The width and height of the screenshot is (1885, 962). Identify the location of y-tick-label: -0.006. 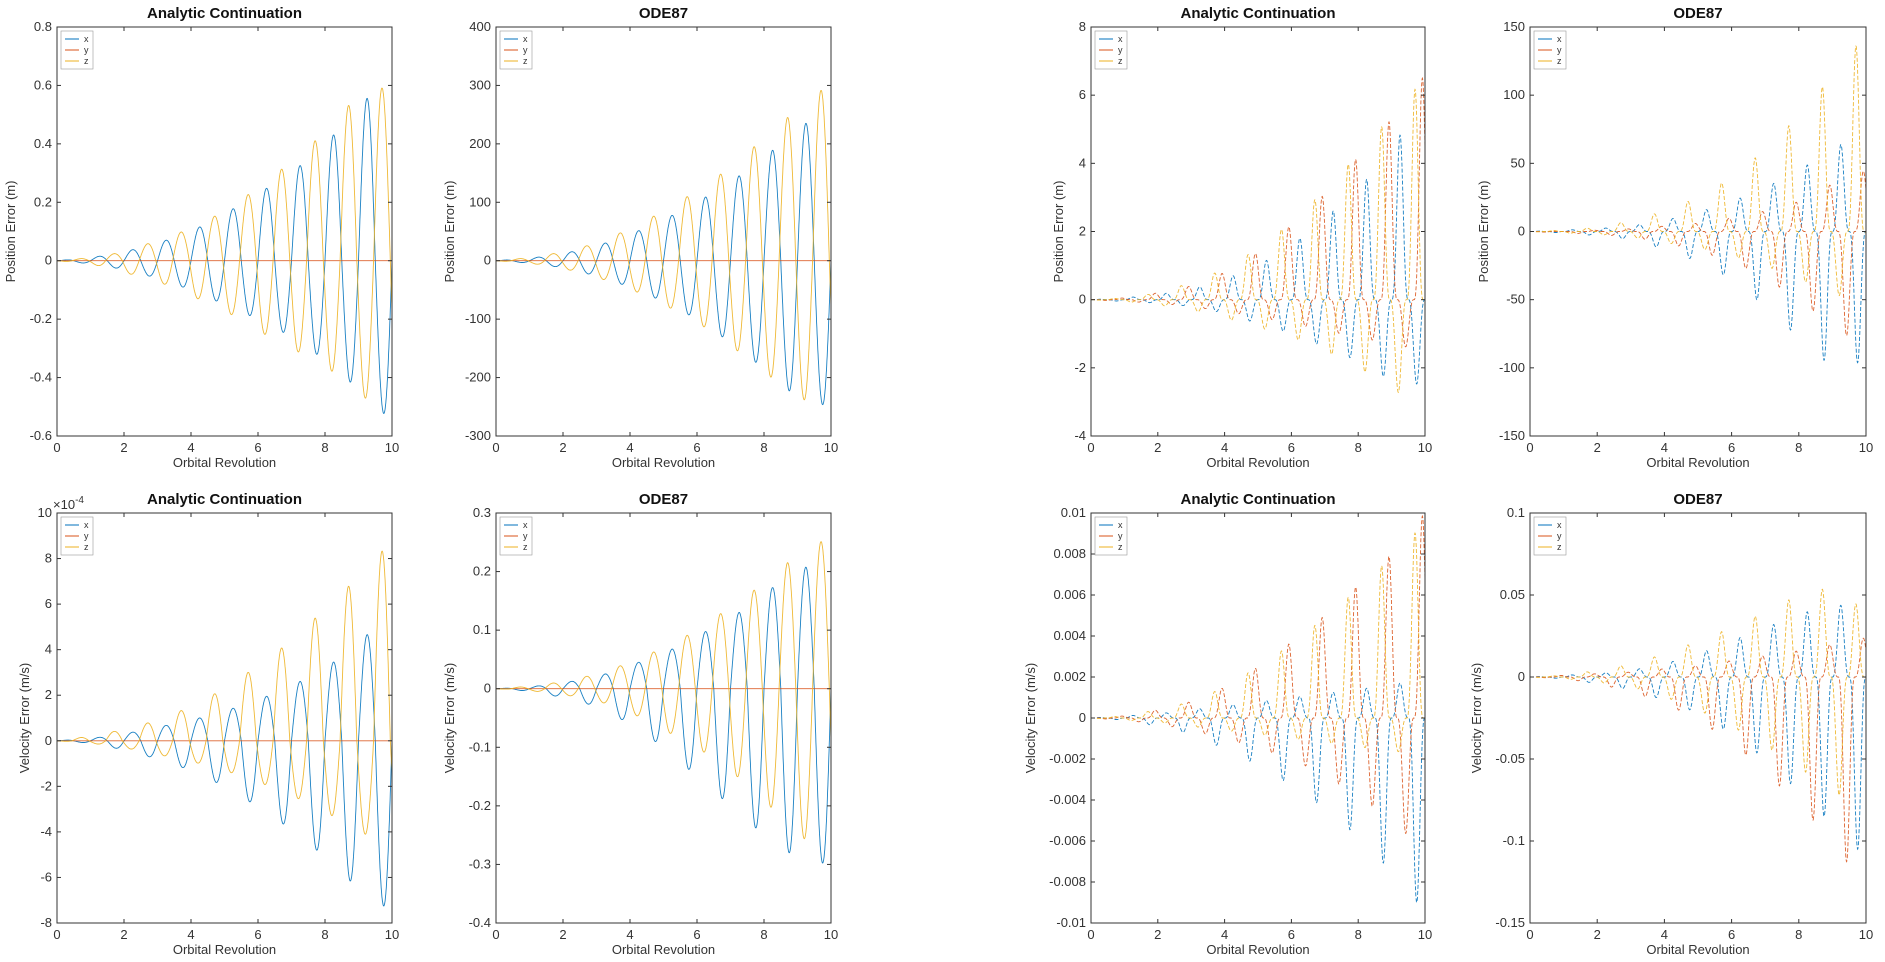
(1067, 840).